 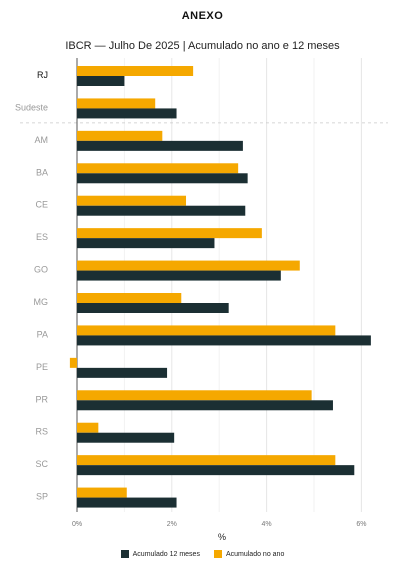 What do you see at coordinates (42, 237) in the screenshot?
I see `category-label-es: ES` at bounding box center [42, 237].